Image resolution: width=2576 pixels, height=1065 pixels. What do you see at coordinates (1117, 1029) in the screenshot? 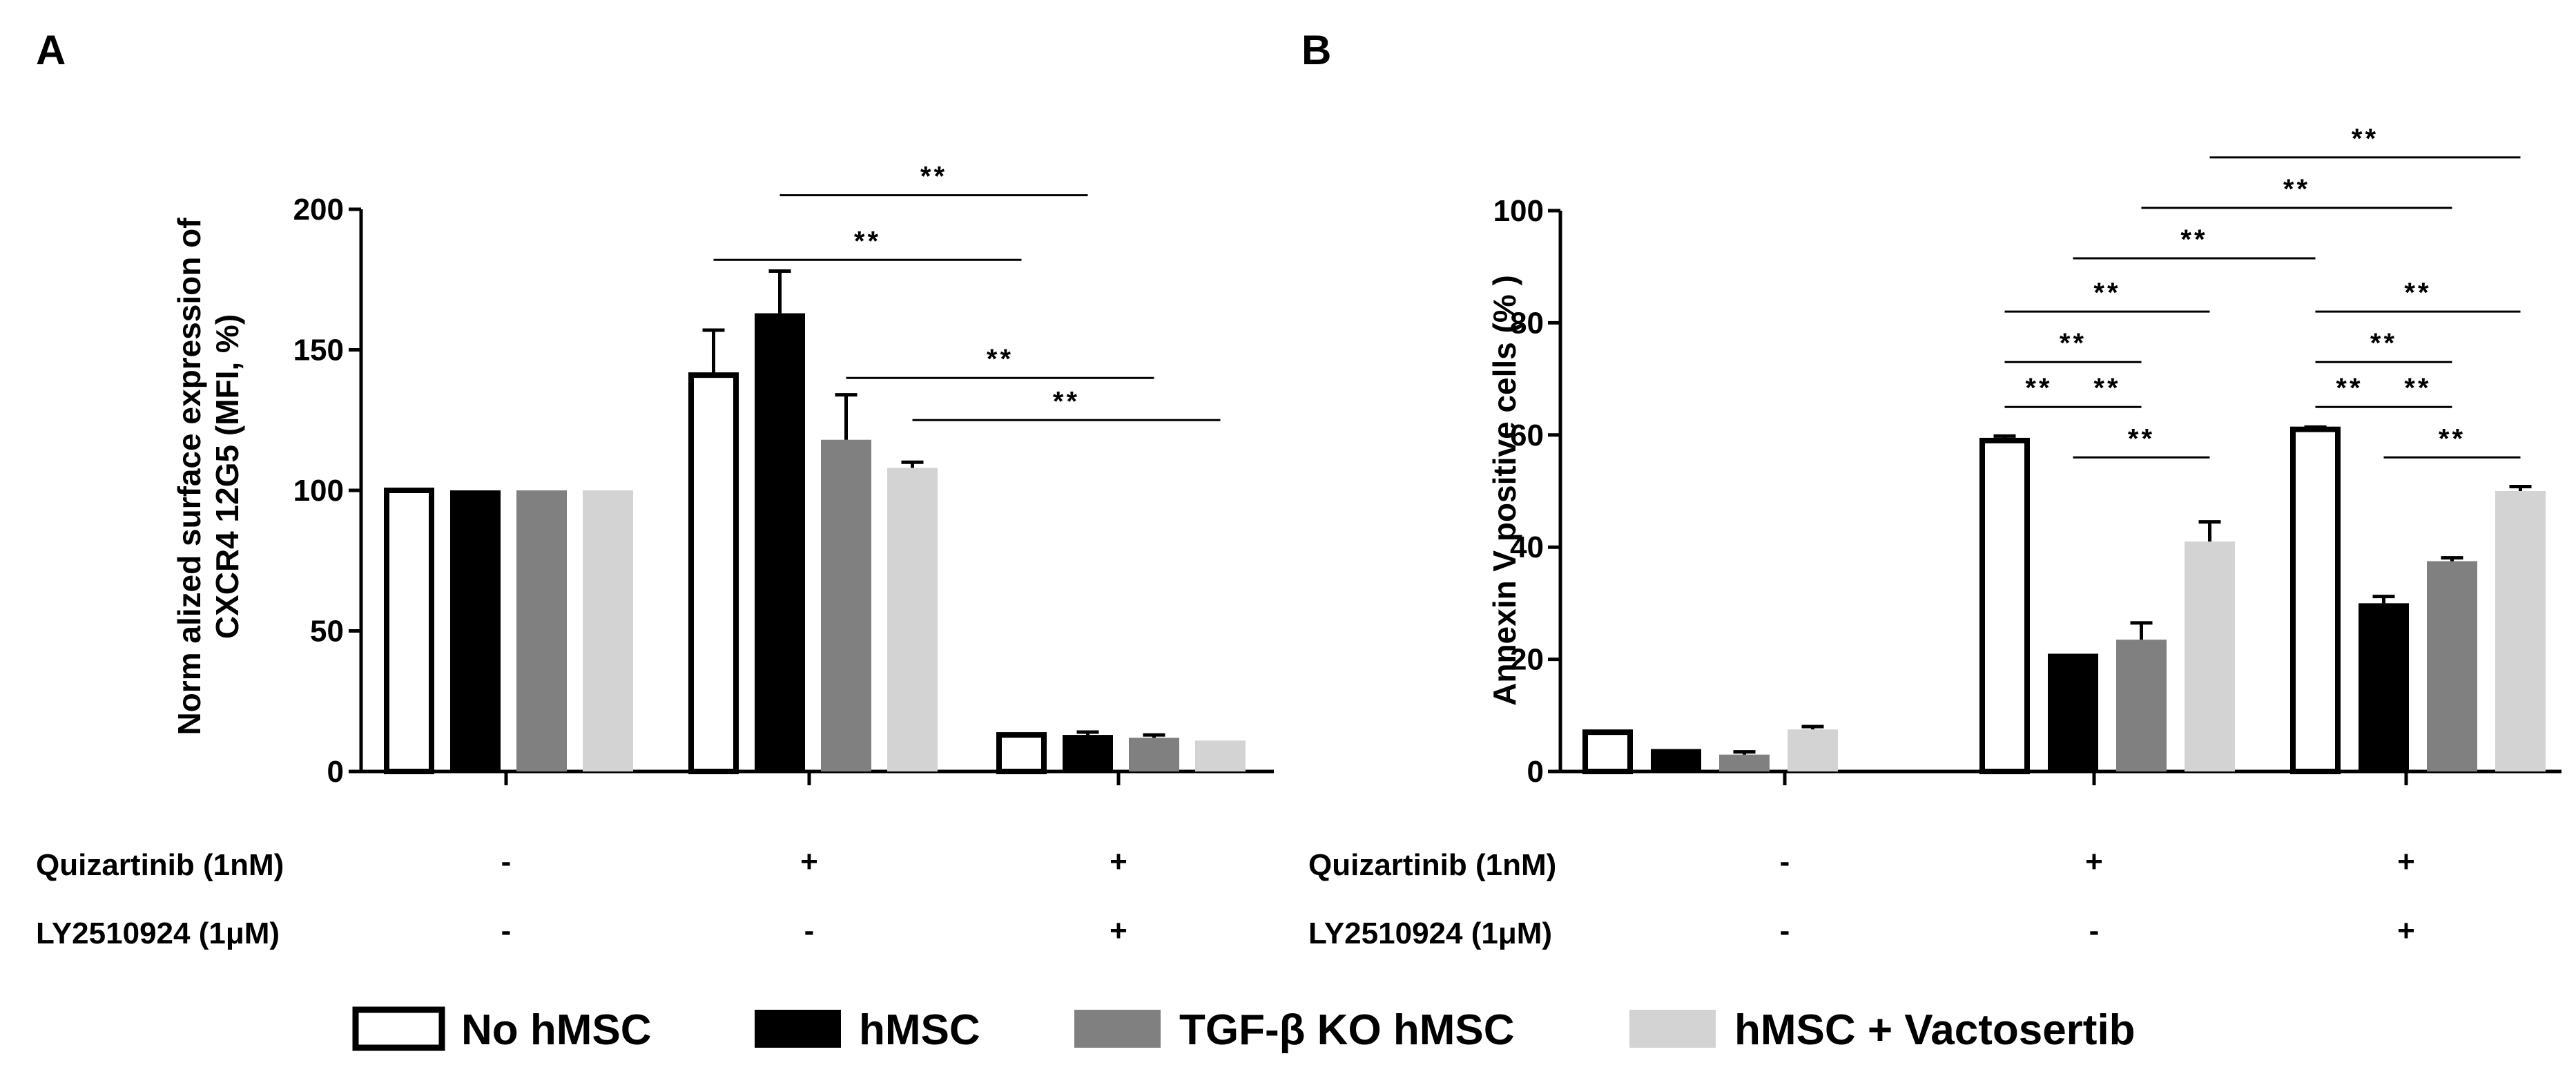
I see `legend-swatch-tgfb-ko` at bounding box center [1117, 1029].